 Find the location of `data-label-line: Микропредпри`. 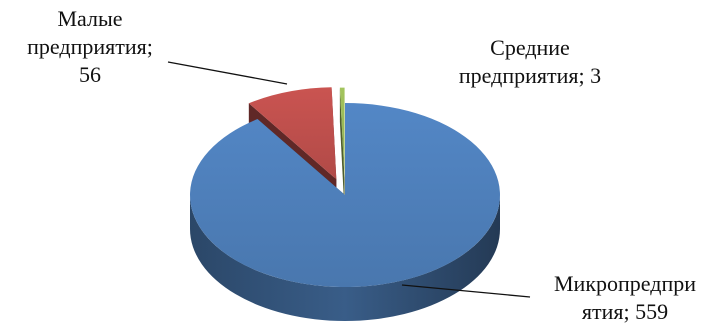

data-label-line: Микропредпри is located at coordinates (625, 283).